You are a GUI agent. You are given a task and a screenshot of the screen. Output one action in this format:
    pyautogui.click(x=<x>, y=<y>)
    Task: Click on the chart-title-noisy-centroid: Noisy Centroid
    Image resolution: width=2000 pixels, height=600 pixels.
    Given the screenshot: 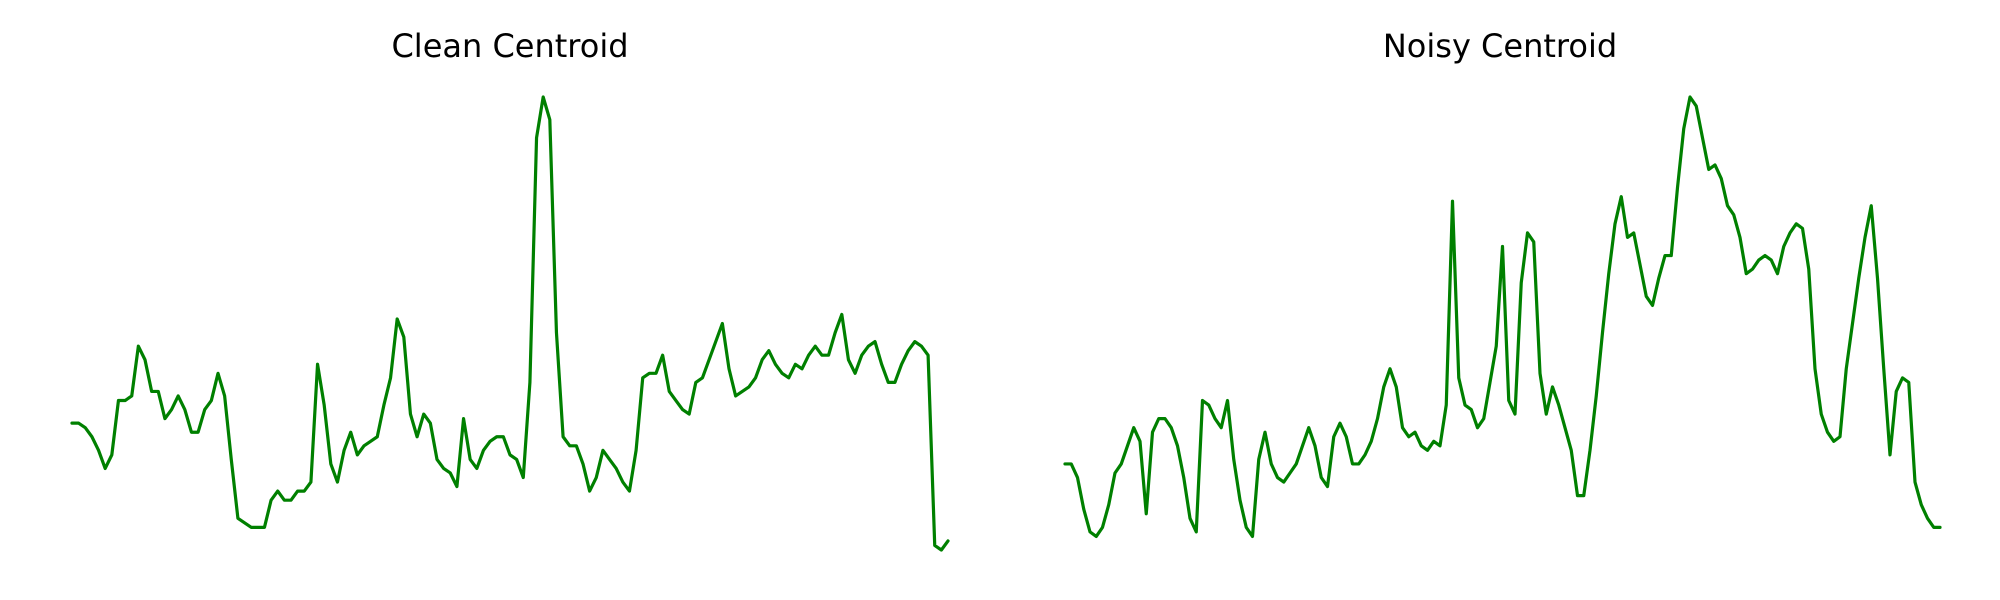 What is the action you would take?
    pyautogui.click(x=1500, y=46)
    